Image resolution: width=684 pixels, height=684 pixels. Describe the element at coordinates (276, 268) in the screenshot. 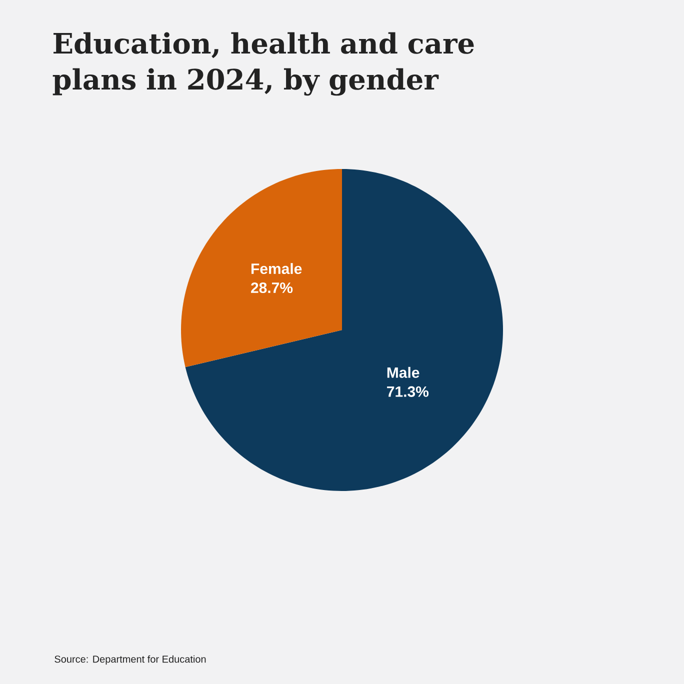

I see `slice-label: Female` at that location.